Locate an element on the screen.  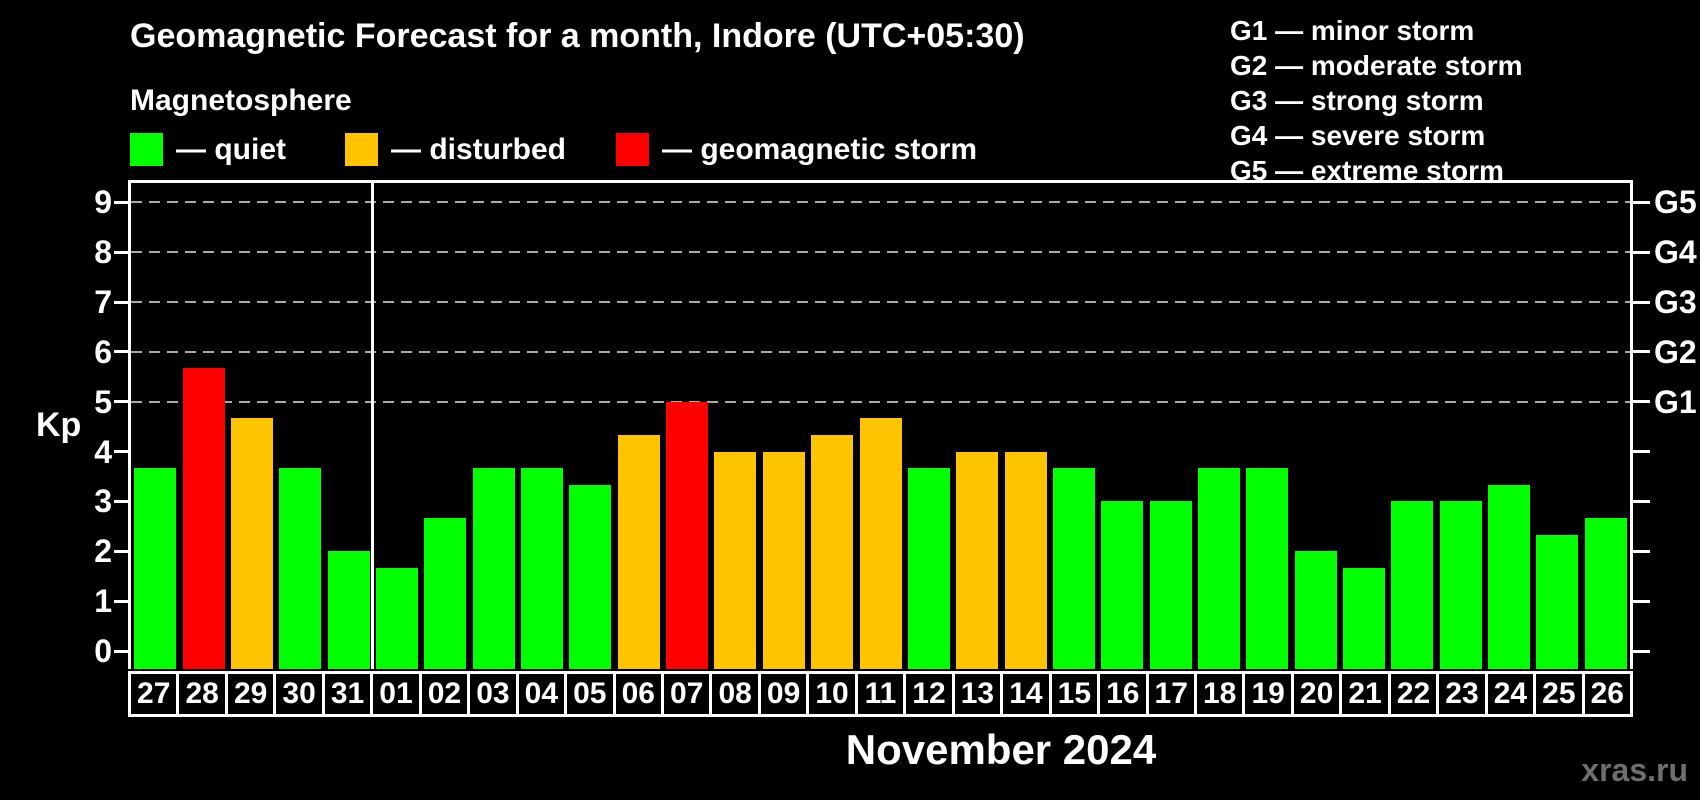
day-label-11: 11 is located at coordinates (882, 694).